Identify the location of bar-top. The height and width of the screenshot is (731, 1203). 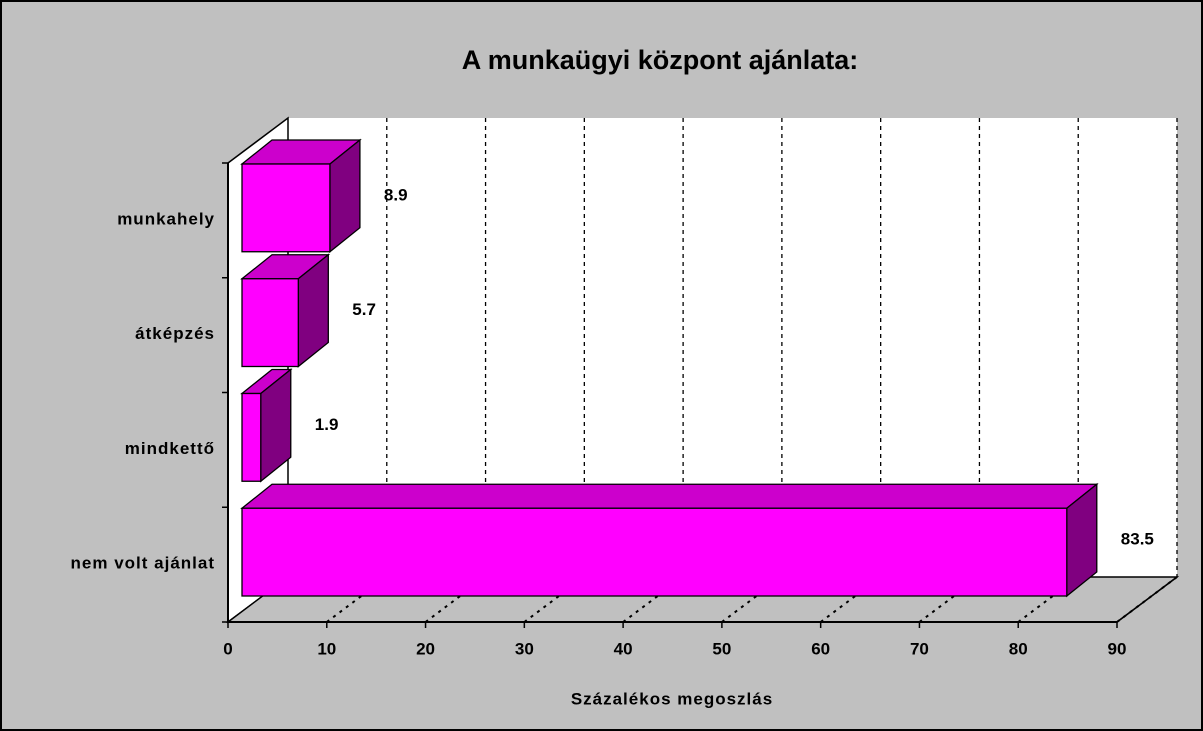
(669, 496).